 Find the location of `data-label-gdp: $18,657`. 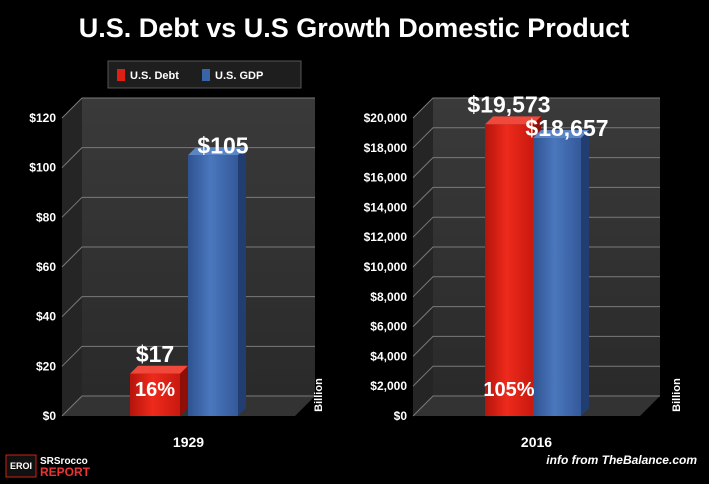

data-label-gdp: $18,657 is located at coordinates (566, 128).